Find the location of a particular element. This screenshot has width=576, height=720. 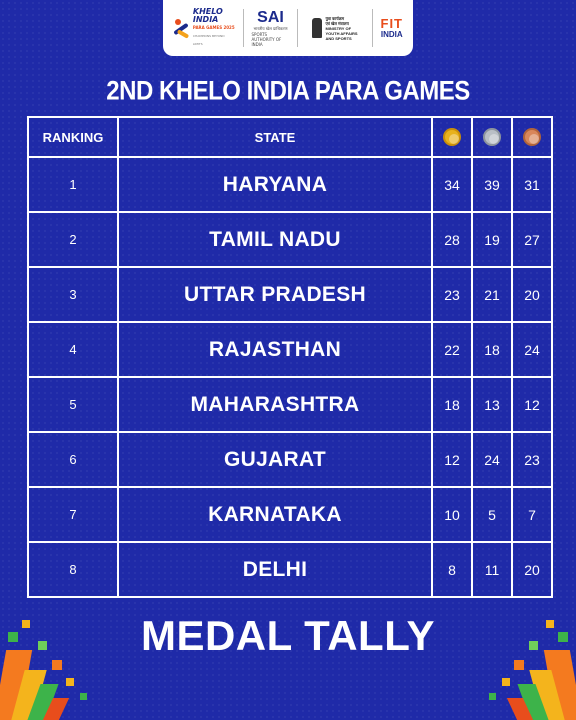

table-header-row: RANKING STATE is located at coordinates (290, 137).